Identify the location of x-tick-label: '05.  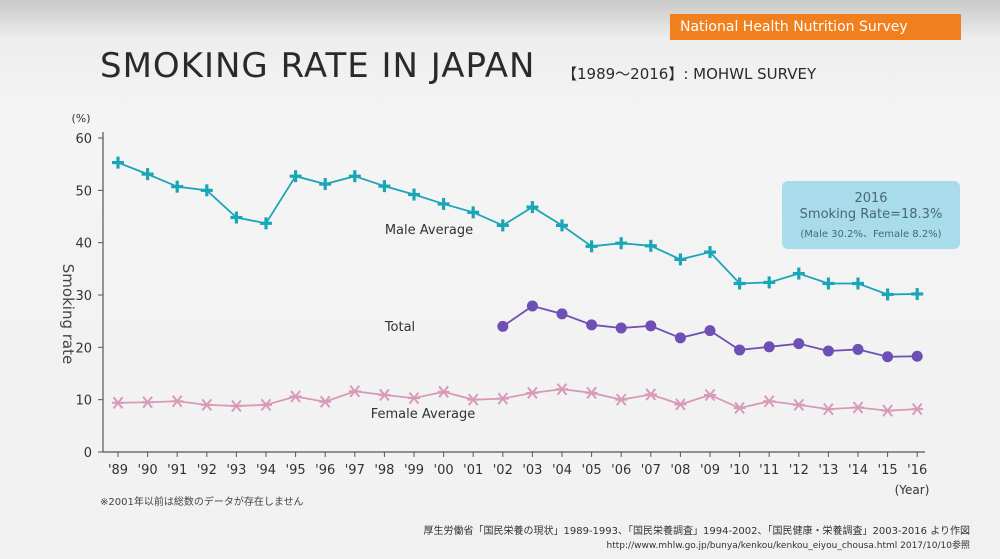
(592, 470).